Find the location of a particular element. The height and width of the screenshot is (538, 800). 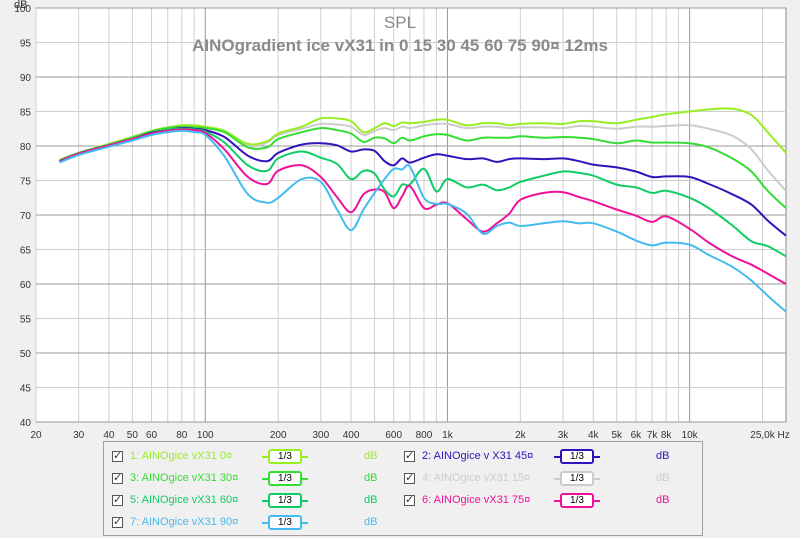

series-2-checkbox is located at coordinates (409, 455).